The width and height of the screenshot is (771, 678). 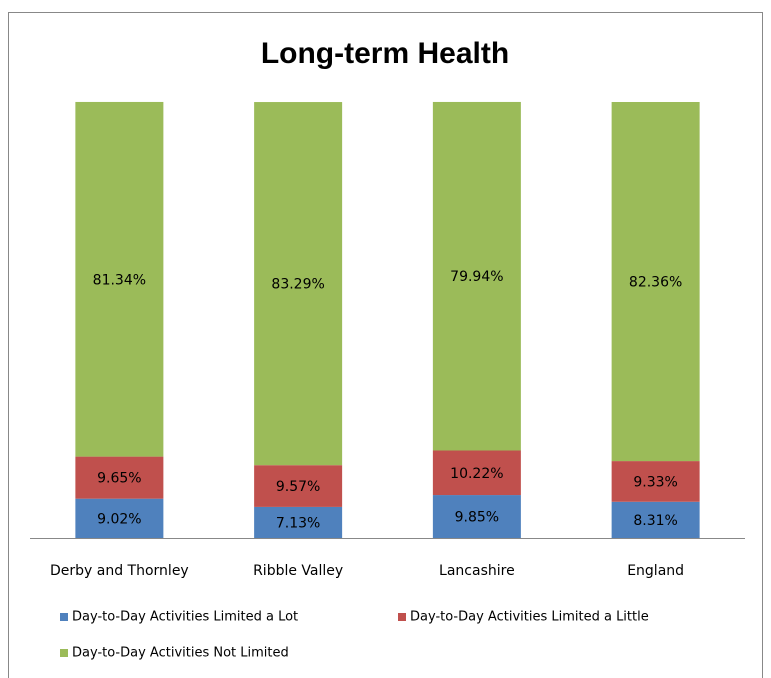 I want to click on legend-label: Day-to-Day Activities Limited a Lot, so click(x=185, y=617).